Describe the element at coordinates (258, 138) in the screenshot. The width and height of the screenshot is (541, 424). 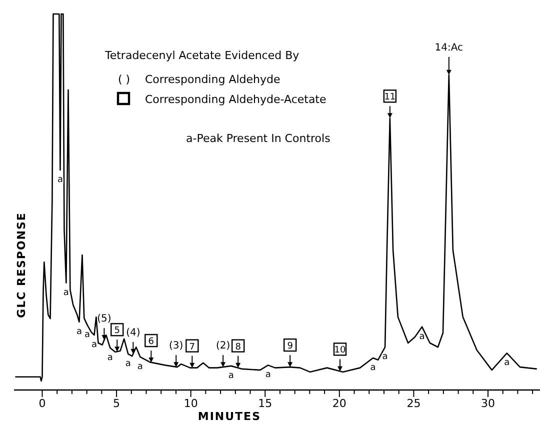
I see `annotation: a-Peak Present In Controls` at that location.